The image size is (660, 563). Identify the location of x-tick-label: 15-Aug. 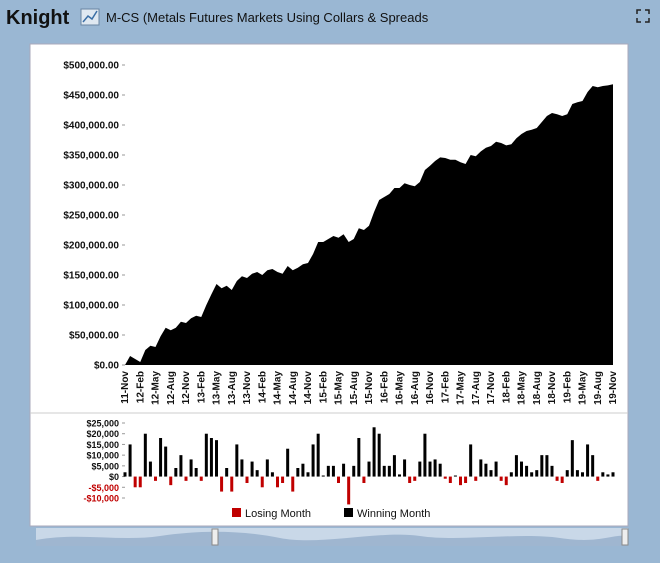
(354, 388).